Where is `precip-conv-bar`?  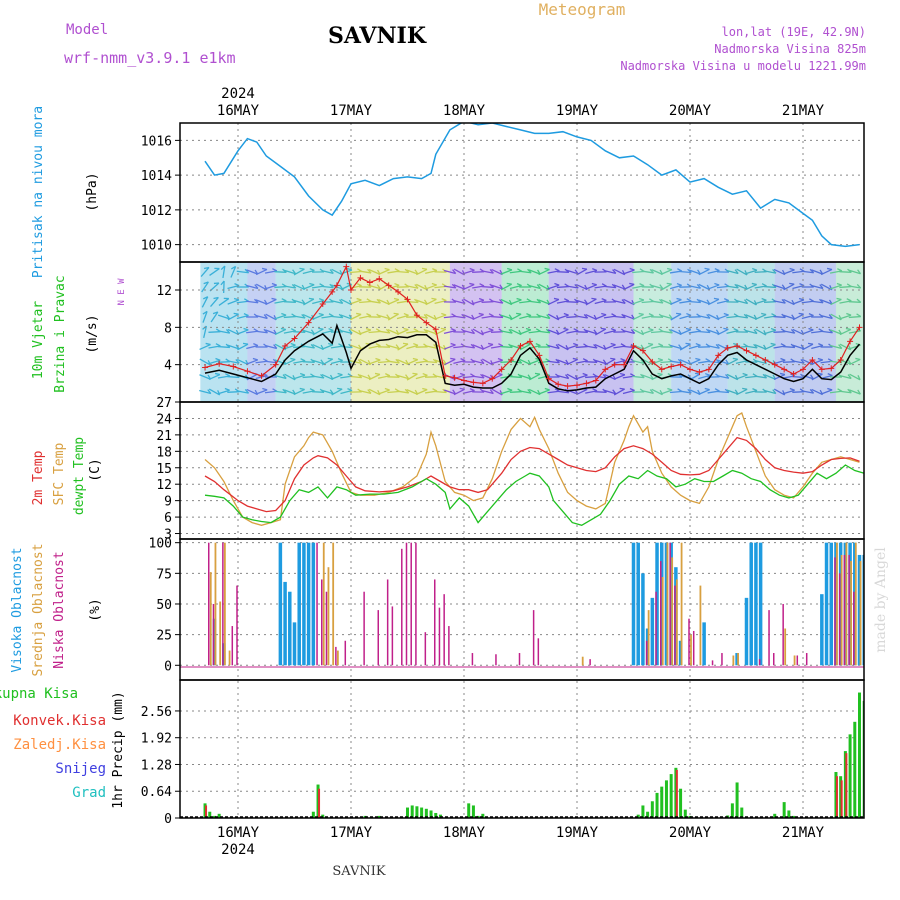 precip-conv-bar is located at coordinates (206, 811).